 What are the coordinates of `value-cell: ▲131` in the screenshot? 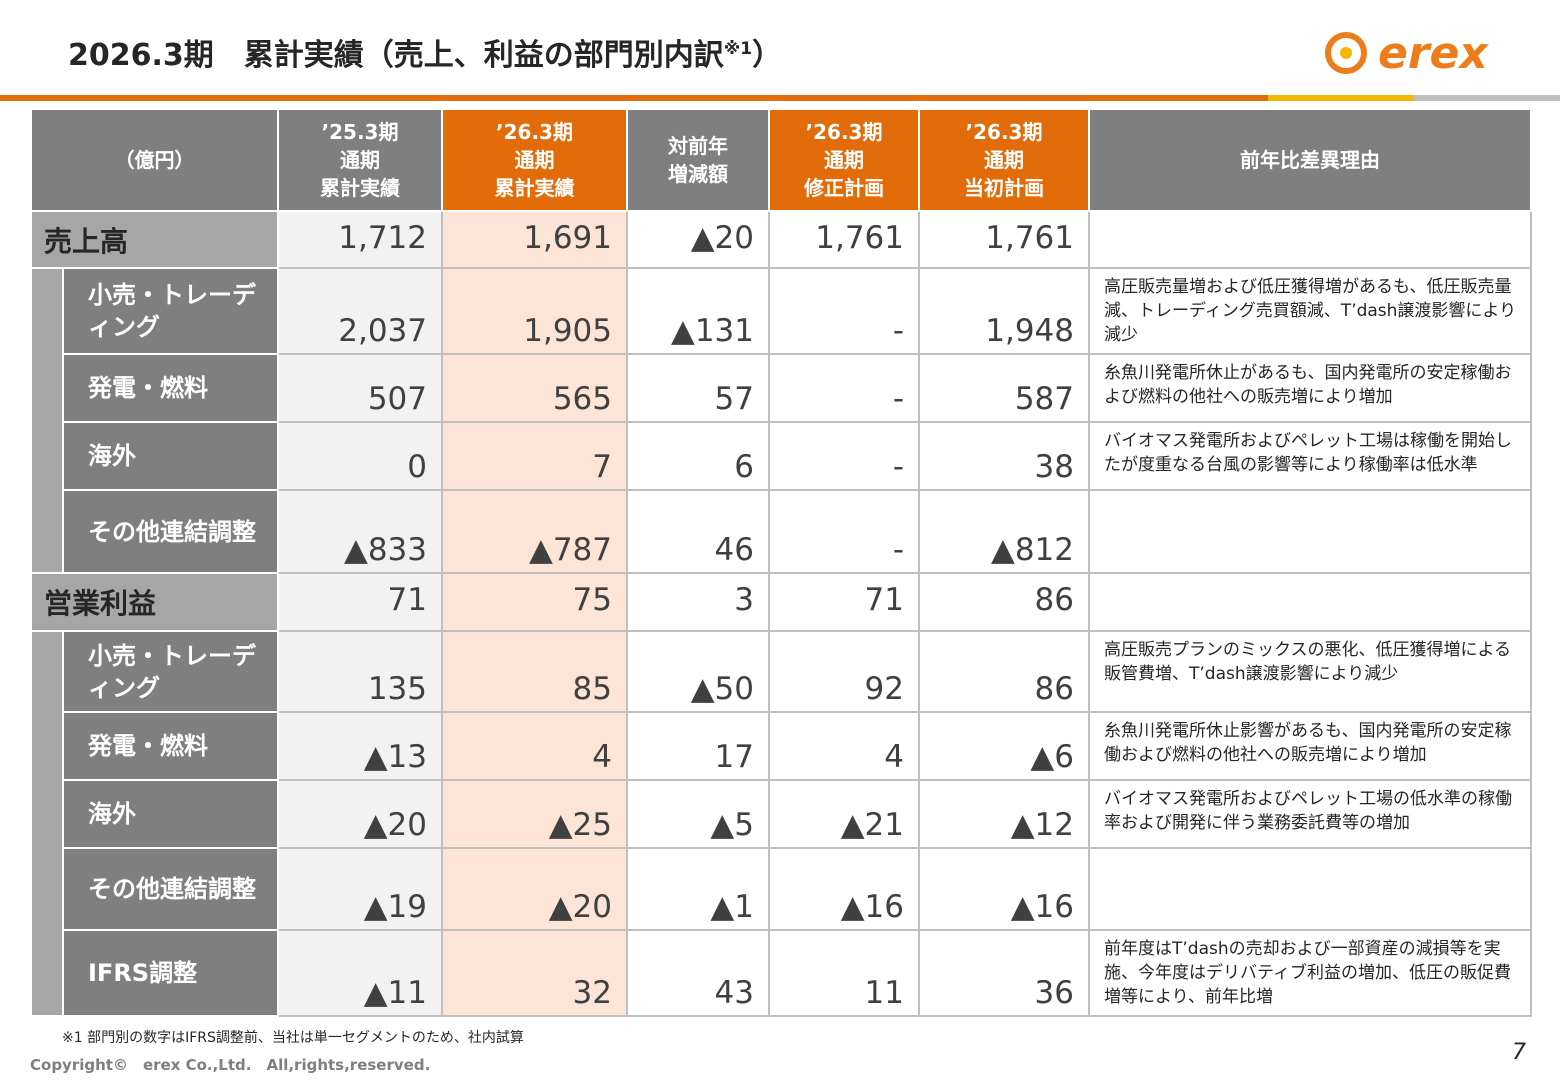 It's located at (698, 311).